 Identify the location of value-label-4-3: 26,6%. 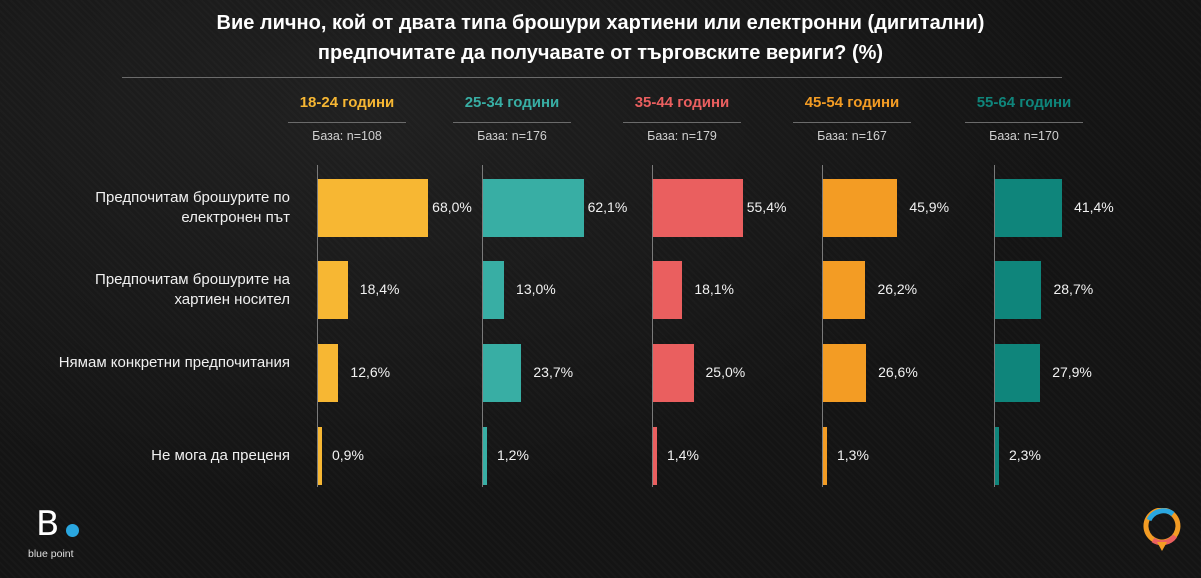
(898, 372).